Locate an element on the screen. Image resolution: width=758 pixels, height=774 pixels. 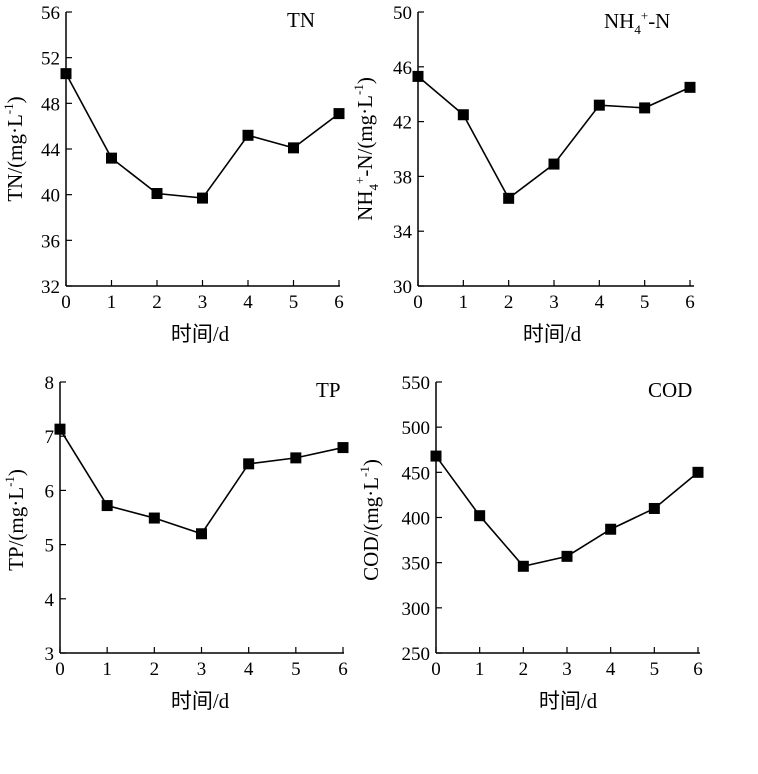
y-tick-label: 44 is located at coordinates (51, 150).